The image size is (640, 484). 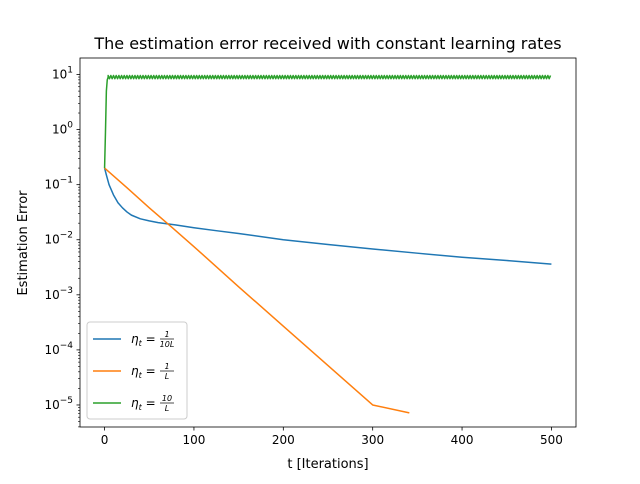 I want to click on legend-label-1: ηt =, so click(x=143, y=340).